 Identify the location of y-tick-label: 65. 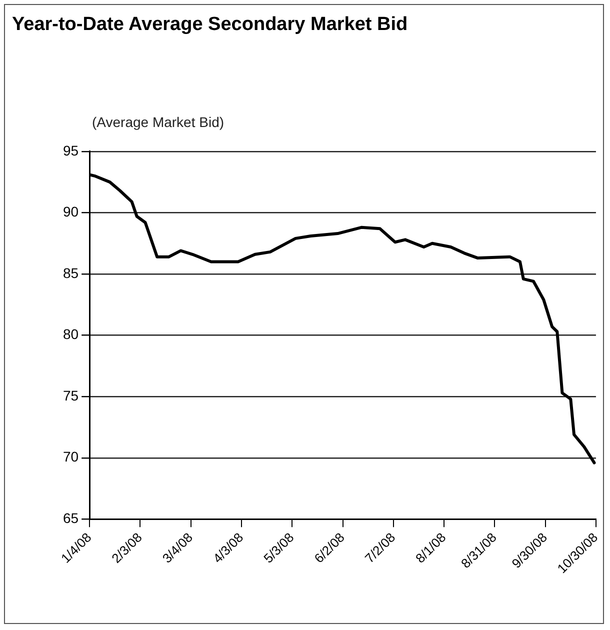
(70, 518).